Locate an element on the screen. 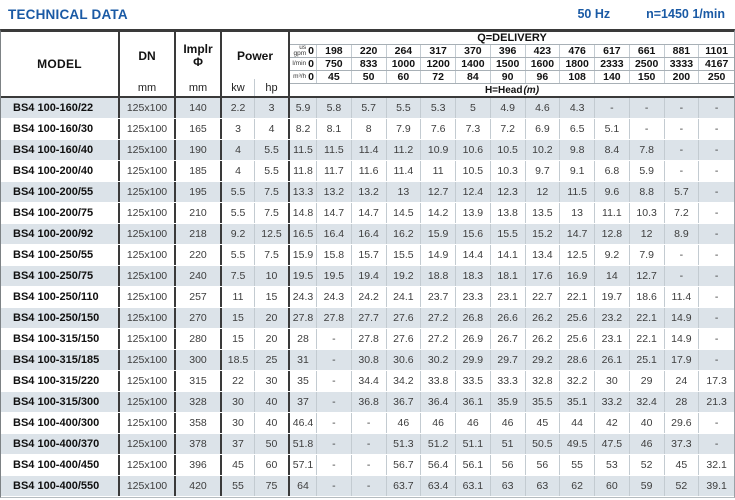 Image resolution: width=735 pixels, height=500 pixels. head-value-cell: 51.1 is located at coordinates (473, 444).